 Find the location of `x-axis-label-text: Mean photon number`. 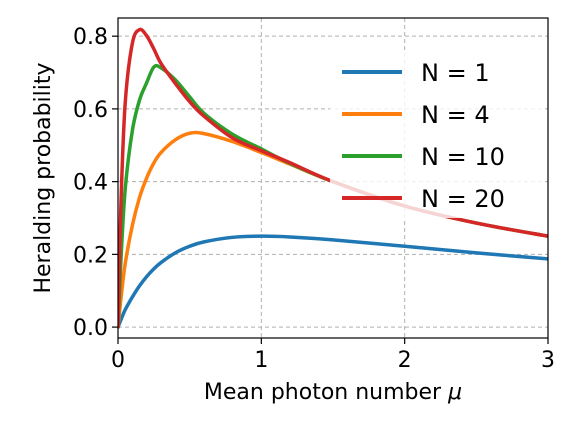

x-axis-label-text: Mean photon number is located at coordinates (323, 392).